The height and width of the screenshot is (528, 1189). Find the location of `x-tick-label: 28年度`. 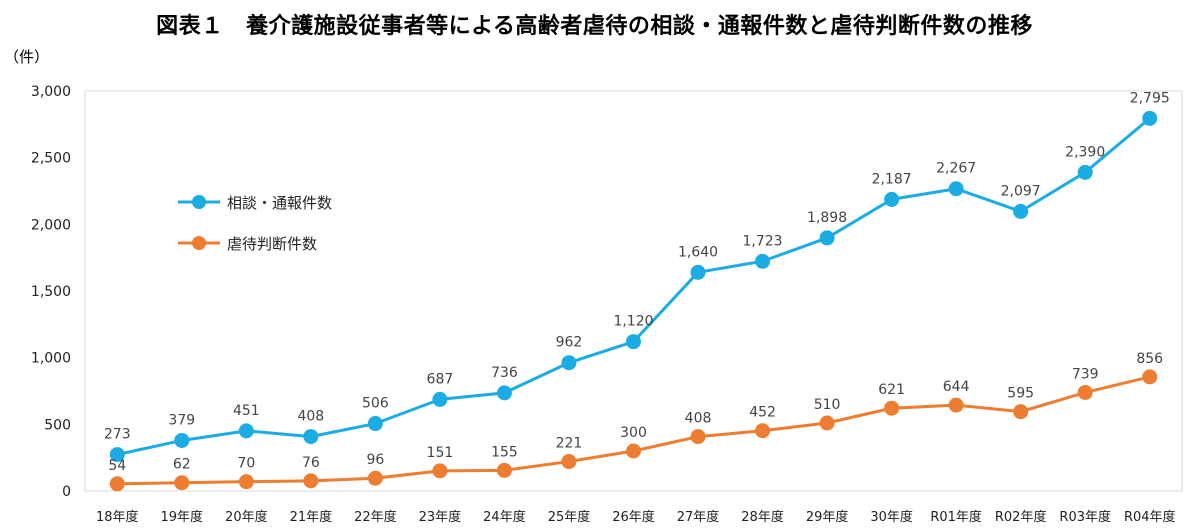

x-tick-label: 28年度 is located at coordinates (762, 517).